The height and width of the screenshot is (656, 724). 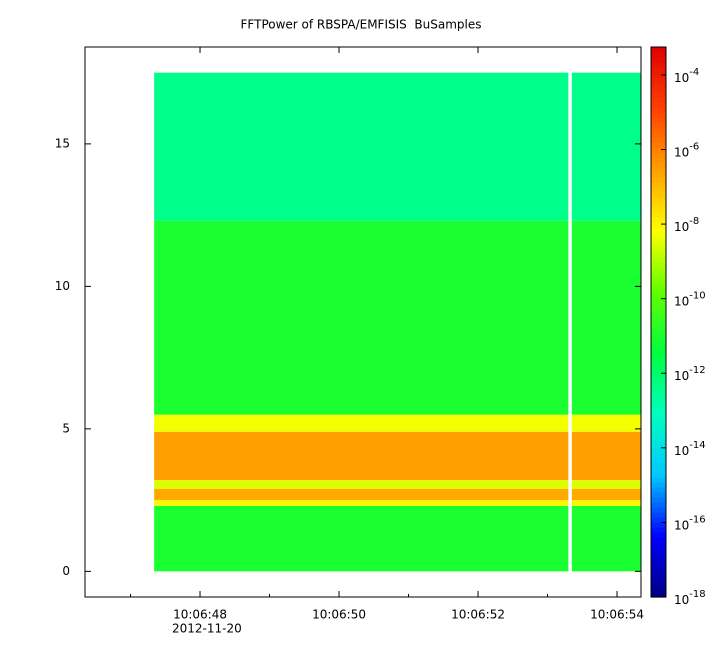 I want to click on y-tick-label: 0, so click(x=66, y=571).